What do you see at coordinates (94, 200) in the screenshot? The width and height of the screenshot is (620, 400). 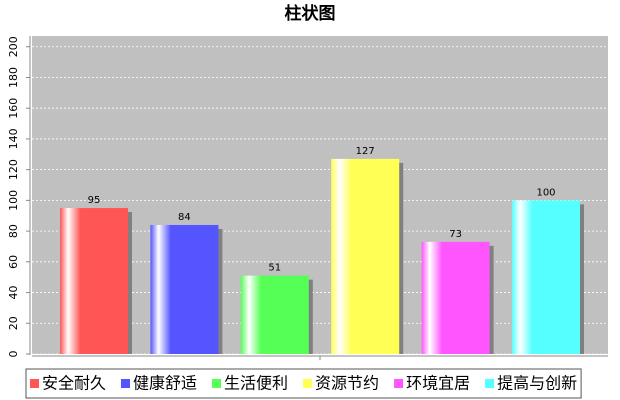 I see `data-label: 95` at bounding box center [94, 200].